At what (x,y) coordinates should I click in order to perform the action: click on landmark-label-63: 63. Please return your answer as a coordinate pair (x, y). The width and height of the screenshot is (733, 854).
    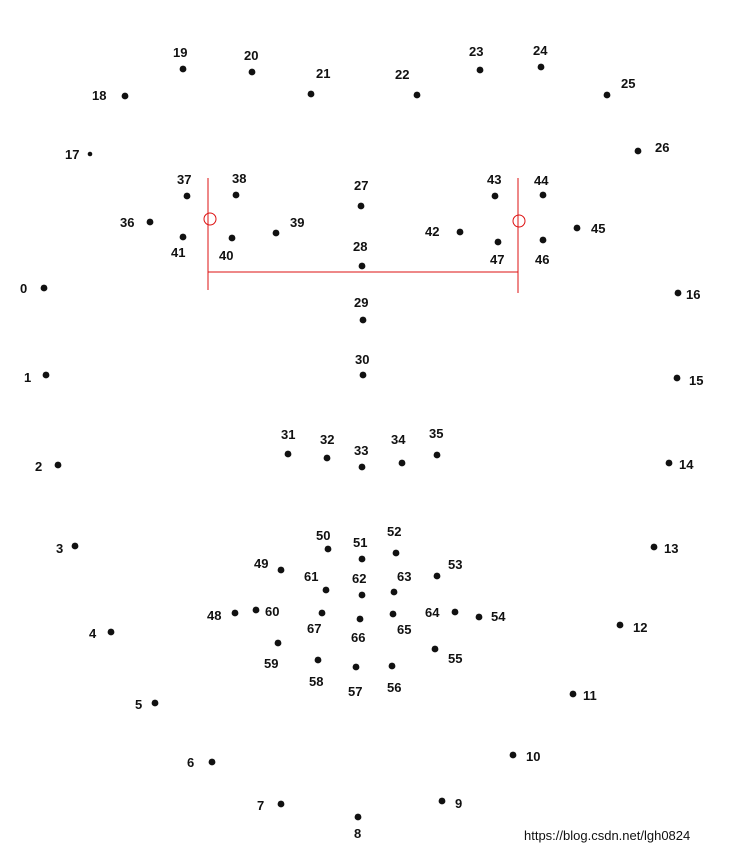
    Looking at the image, I should click on (404, 576).